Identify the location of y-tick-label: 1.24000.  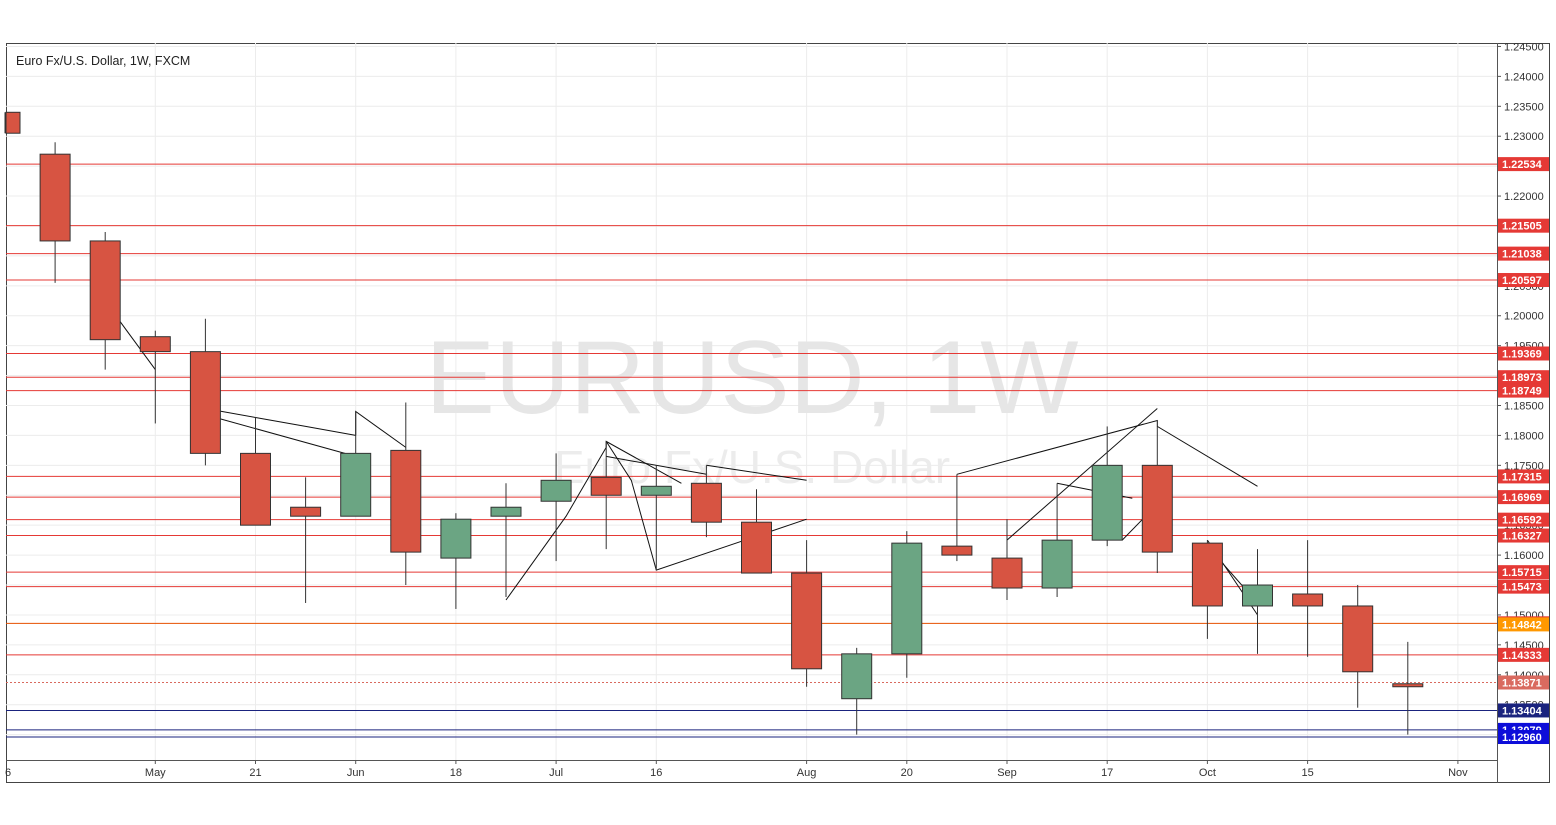
(1524, 77).